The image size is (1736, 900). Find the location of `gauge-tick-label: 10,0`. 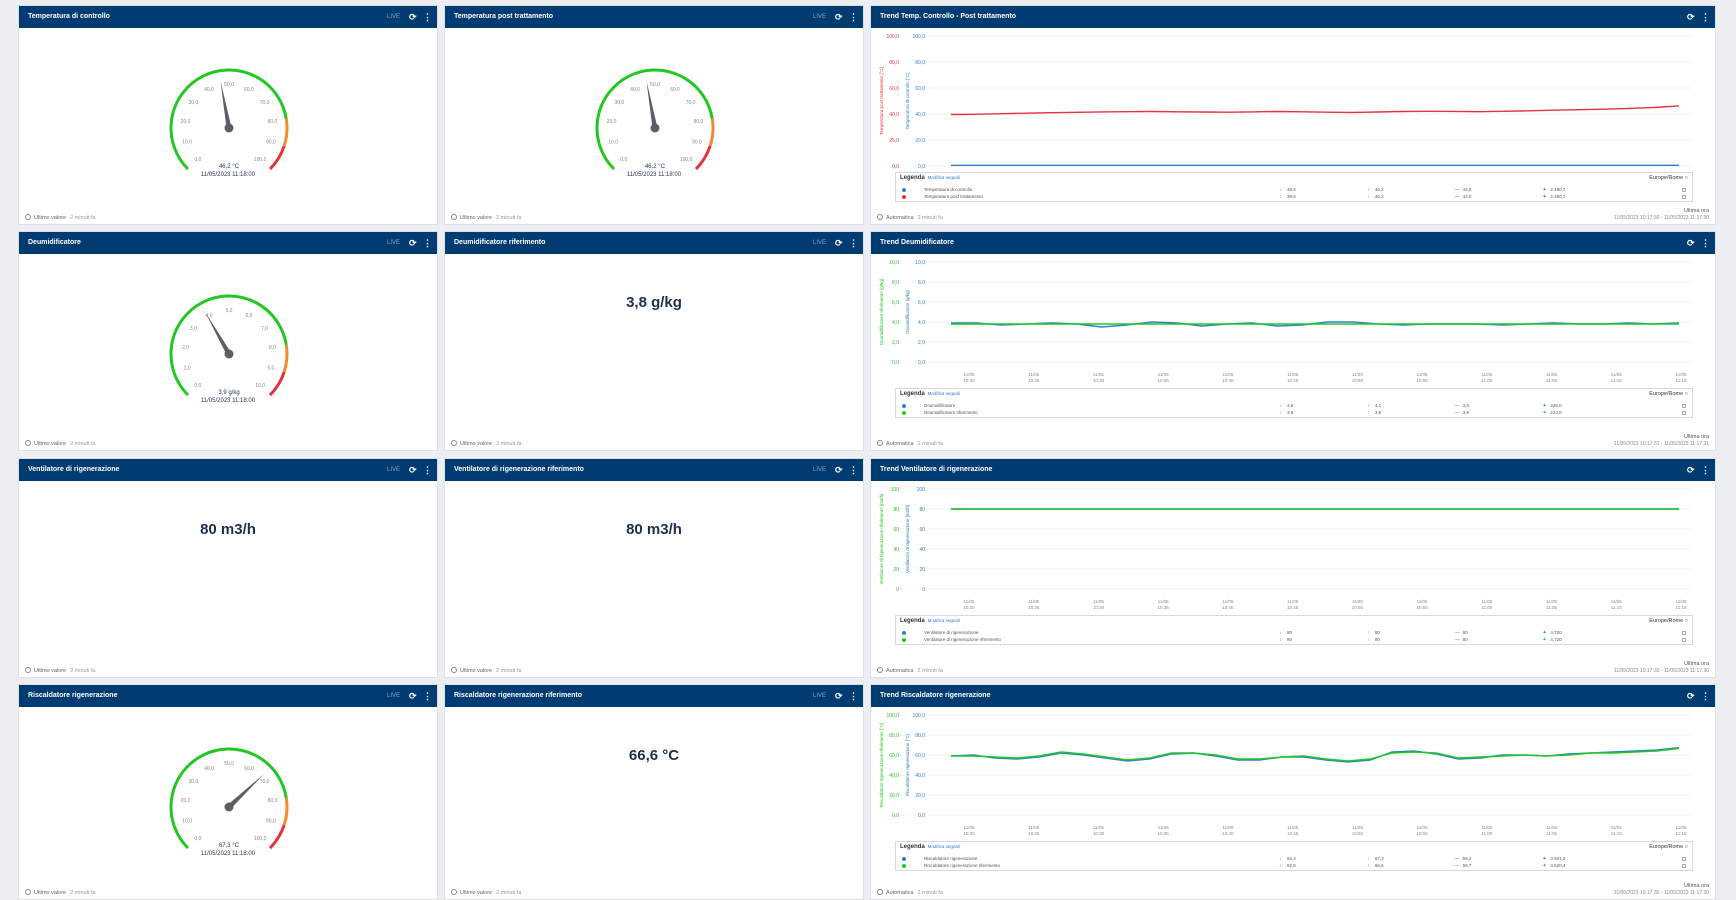

gauge-tick-label: 10,0 is located at coordinates (187, 822).